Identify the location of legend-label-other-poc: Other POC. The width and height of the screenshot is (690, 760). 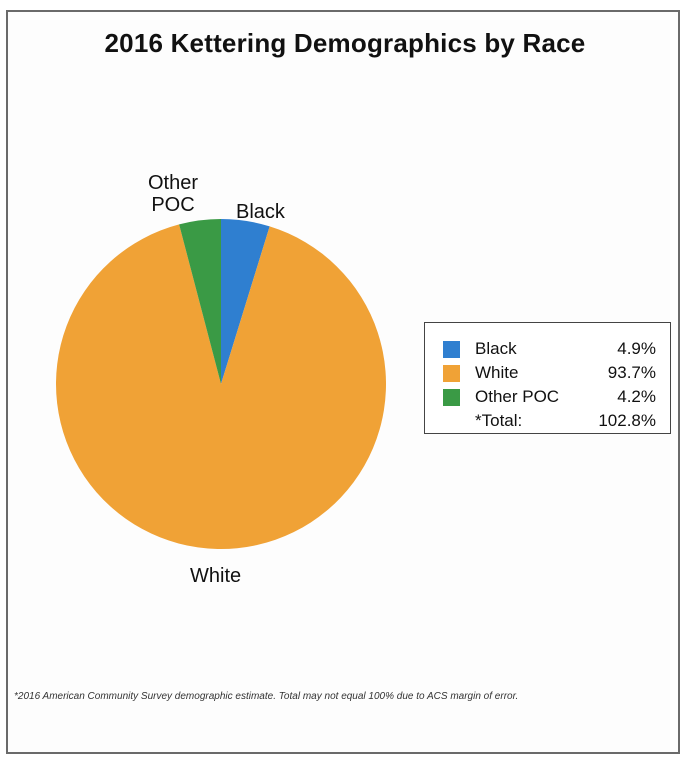
(517, 396).